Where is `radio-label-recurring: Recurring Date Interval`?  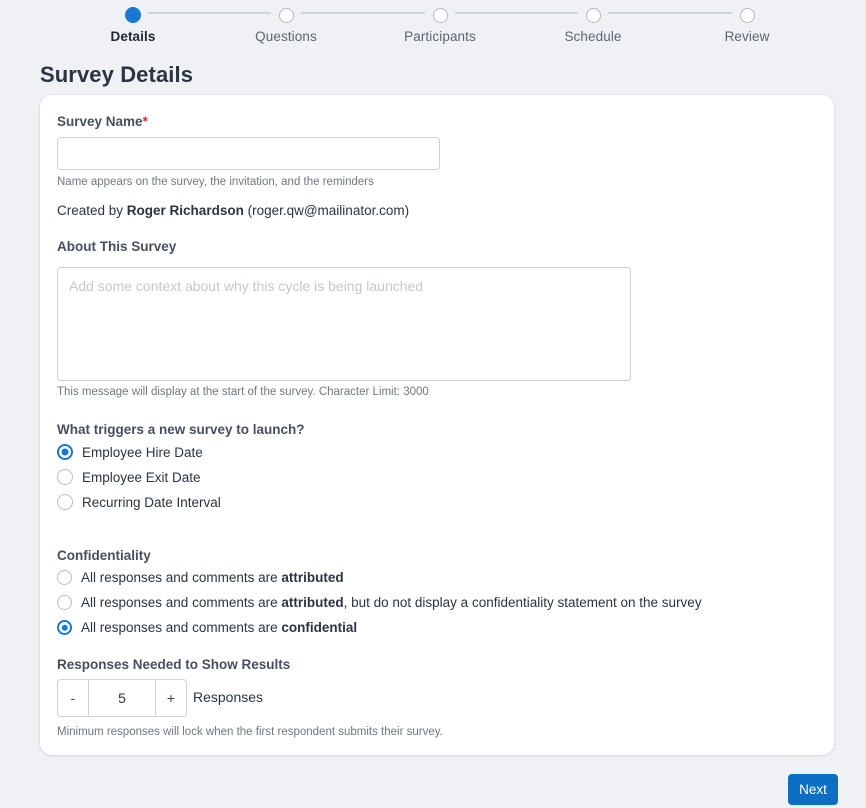 radio-label-recurring: Recurring Date Interval is located at coordinates (151, 502).